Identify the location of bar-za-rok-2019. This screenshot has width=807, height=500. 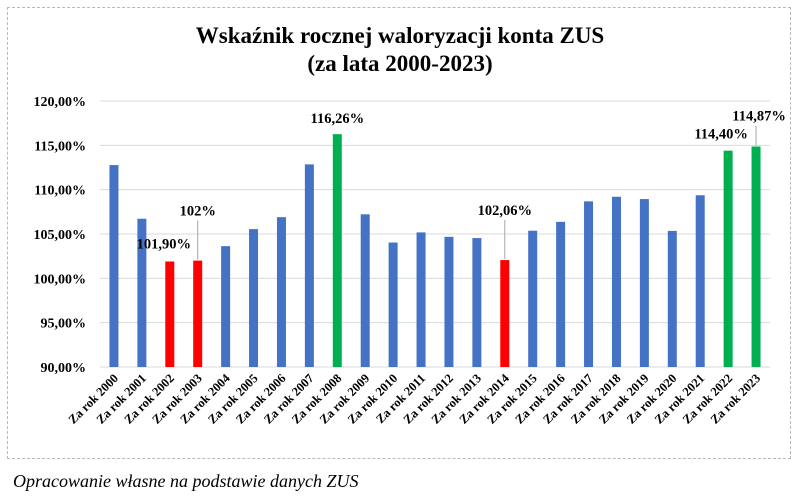
(644, 283).